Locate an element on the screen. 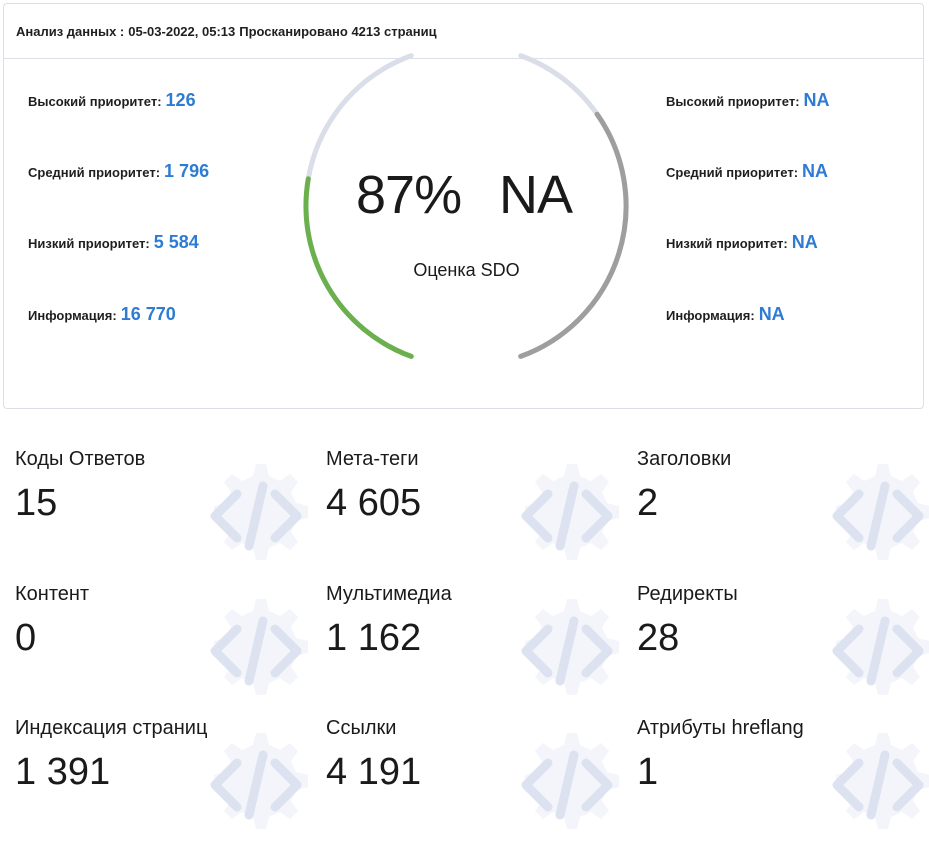  right-medium-priority: Средний приоритет: NA is located at coordinates (747, 171).